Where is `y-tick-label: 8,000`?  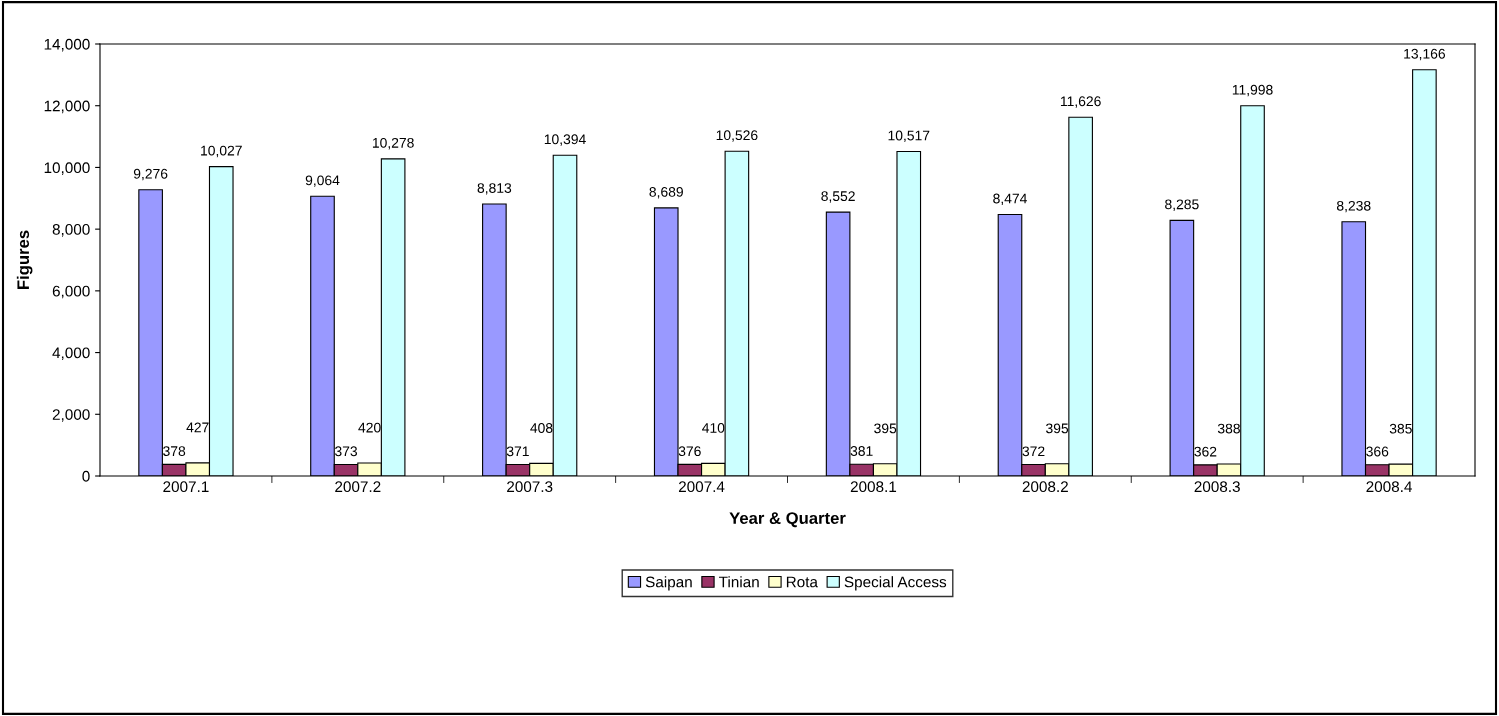 y-tick-label: 8,000 is located at coordinates (71, 230).